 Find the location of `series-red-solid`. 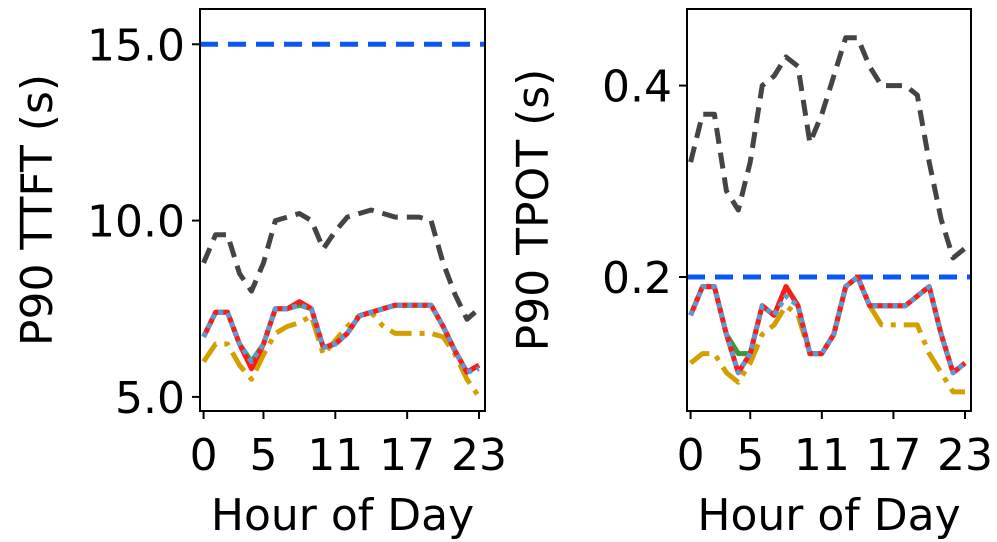

series-red-solid is located at coordinates (827, 325).